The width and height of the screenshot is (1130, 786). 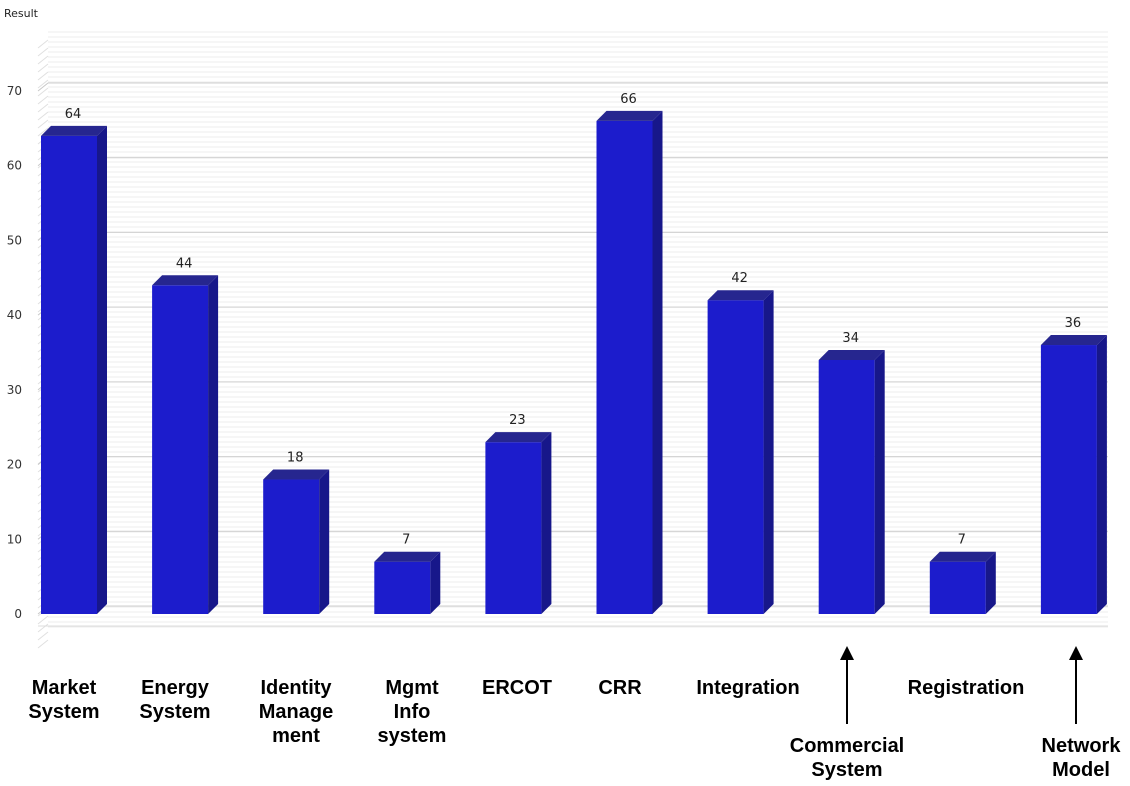 What do you see at coordinates (14, 240) in the screenshot?
I see `y-tick-label: 50` at bounding box center [14, 240].